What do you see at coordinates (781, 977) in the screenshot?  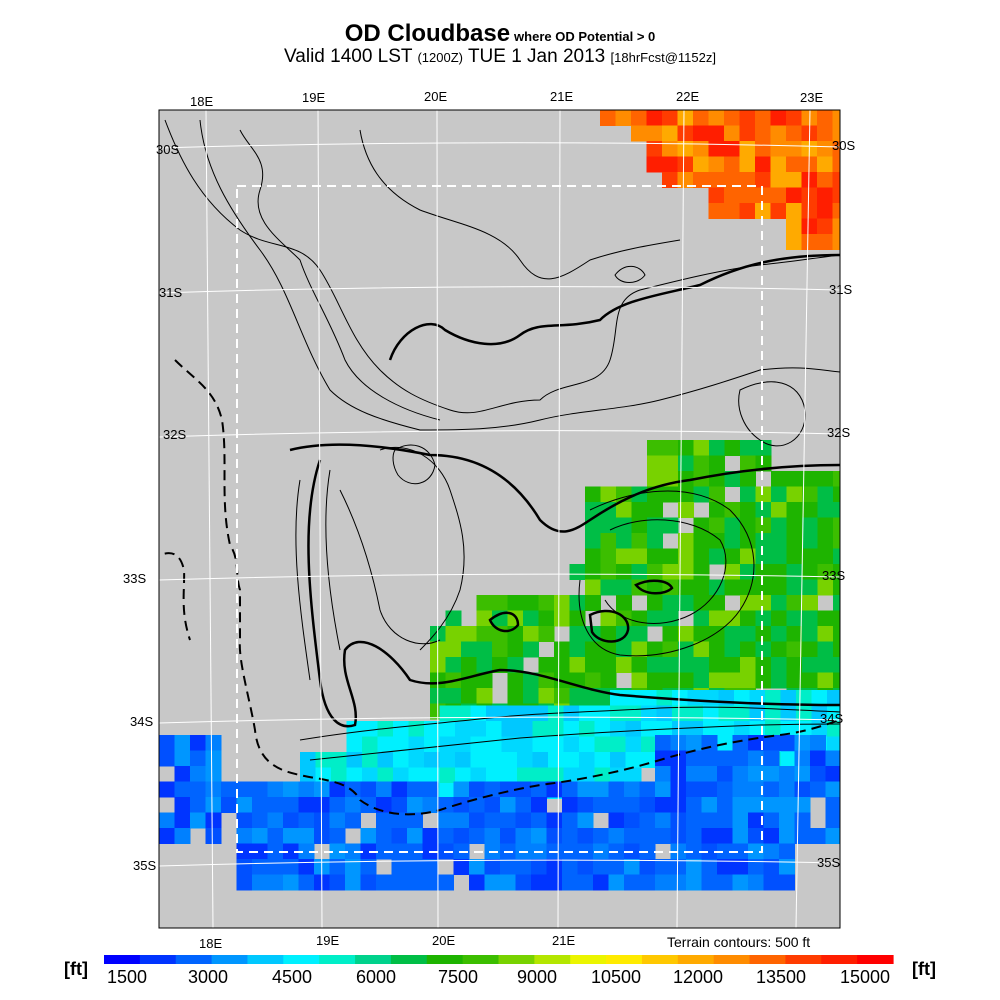 I see `colorbar-tick: 13500` at bounding box center [781, 977].